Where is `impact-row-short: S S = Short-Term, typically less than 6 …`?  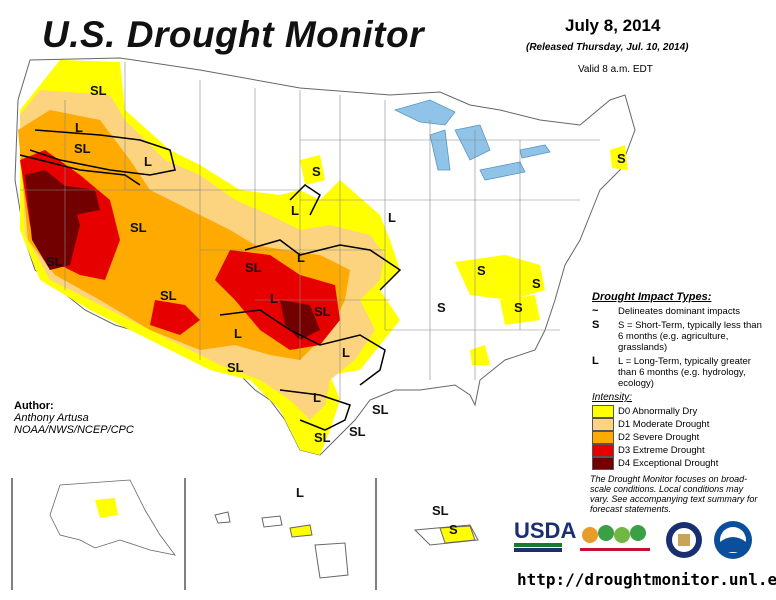 impact-row-short: S S = Short-Term, typically less than 6 … is located at coordinates (678, 336).